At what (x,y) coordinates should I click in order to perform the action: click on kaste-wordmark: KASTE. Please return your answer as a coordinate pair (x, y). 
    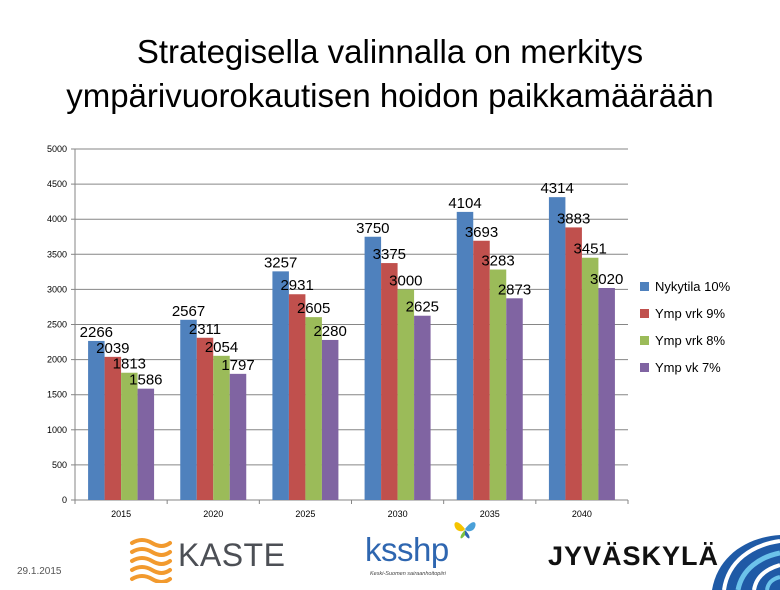
    Looking at the image, I should click on (232, 555).